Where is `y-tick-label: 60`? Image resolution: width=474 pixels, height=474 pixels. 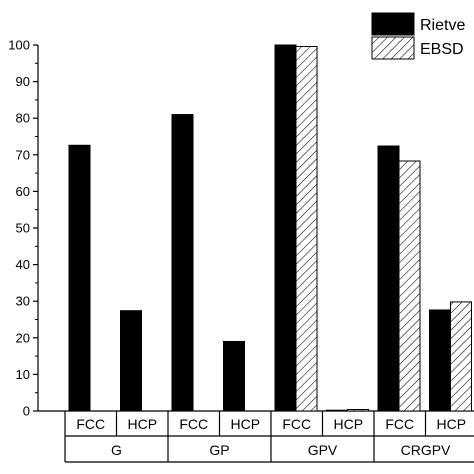
y-tick-label: 60 is located at coordinates (23, 191).